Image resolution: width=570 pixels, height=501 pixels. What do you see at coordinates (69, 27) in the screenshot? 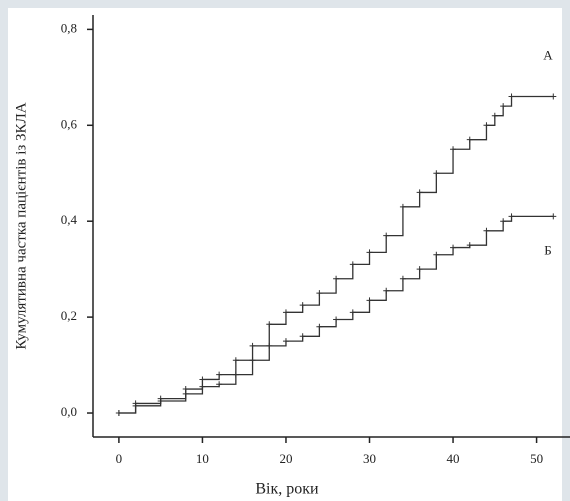
I see `y-tick-label: 0,8` at bounding box center [69, 27].